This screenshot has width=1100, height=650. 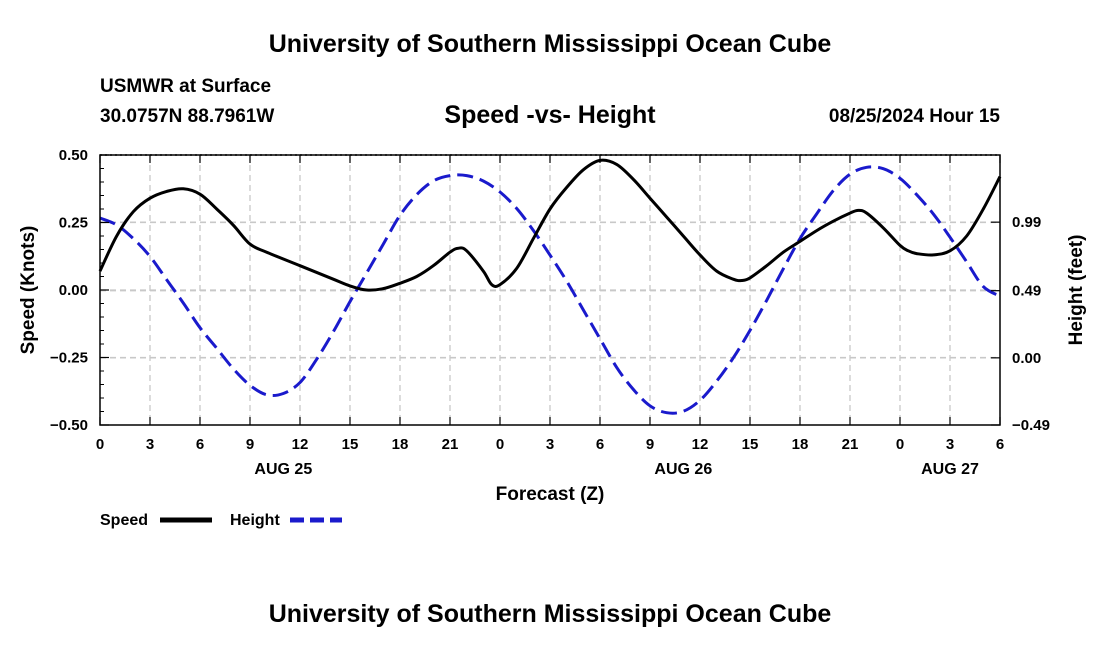 I want to click on legend-height-label: Height, so click(x=255, y=520).